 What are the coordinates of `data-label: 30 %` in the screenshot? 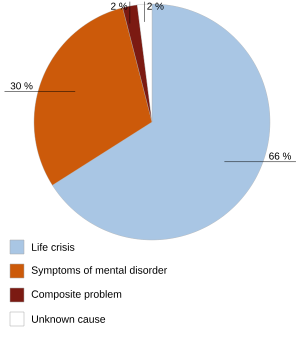 It's located at (21, 86).